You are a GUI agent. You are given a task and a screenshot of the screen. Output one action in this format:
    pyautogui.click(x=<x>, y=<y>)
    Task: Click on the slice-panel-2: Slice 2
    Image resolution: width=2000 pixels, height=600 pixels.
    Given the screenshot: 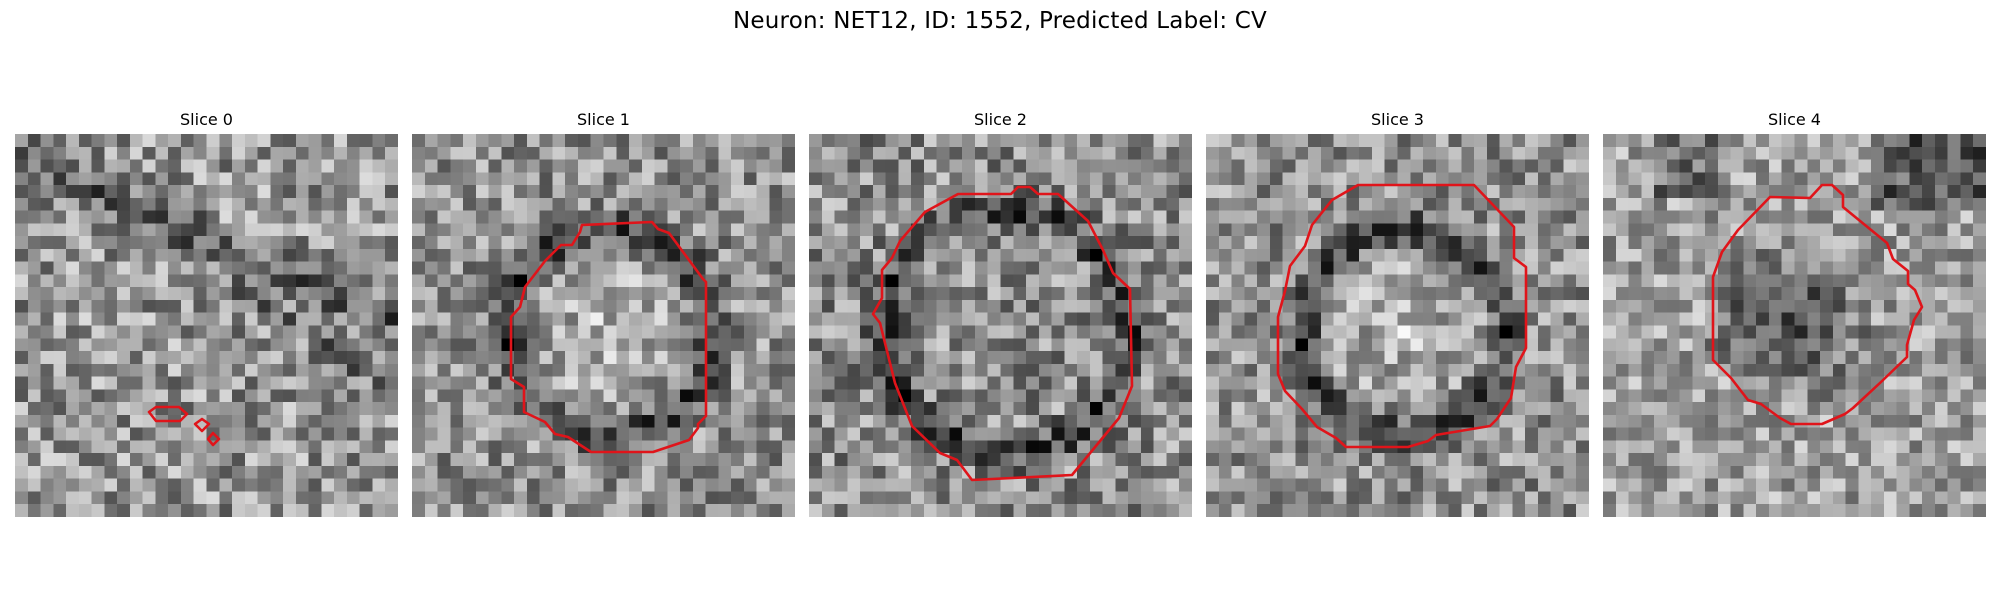 What is the action you would take?
    pyautogui.click(x=1000, y=312)
    